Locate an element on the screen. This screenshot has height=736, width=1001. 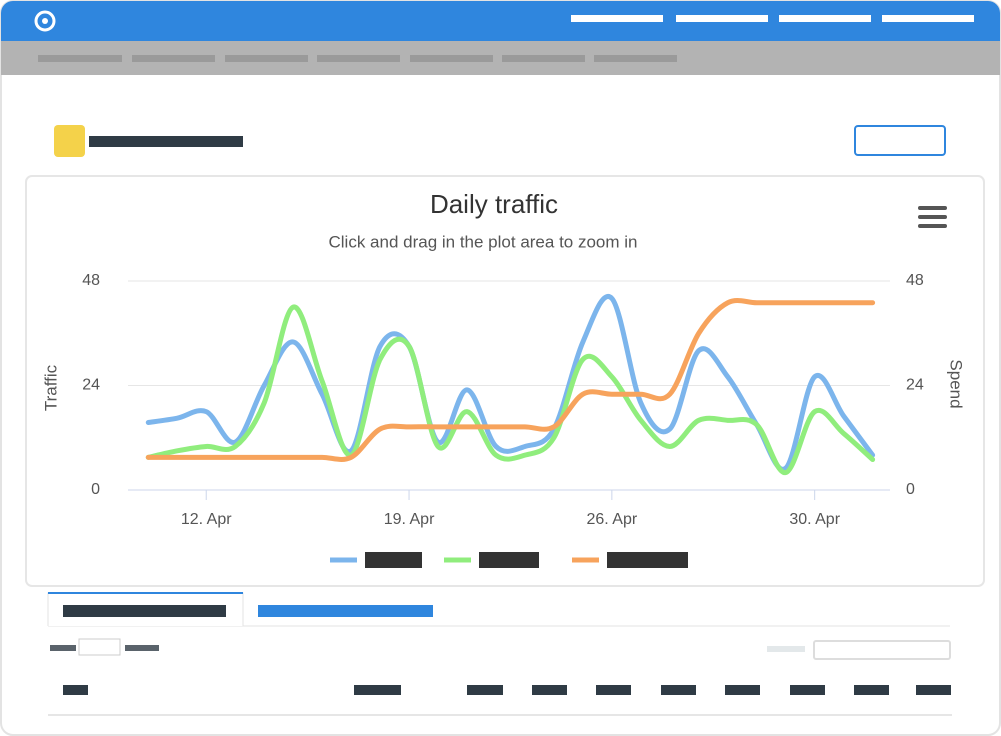
button is located at coordinates (900, 140).